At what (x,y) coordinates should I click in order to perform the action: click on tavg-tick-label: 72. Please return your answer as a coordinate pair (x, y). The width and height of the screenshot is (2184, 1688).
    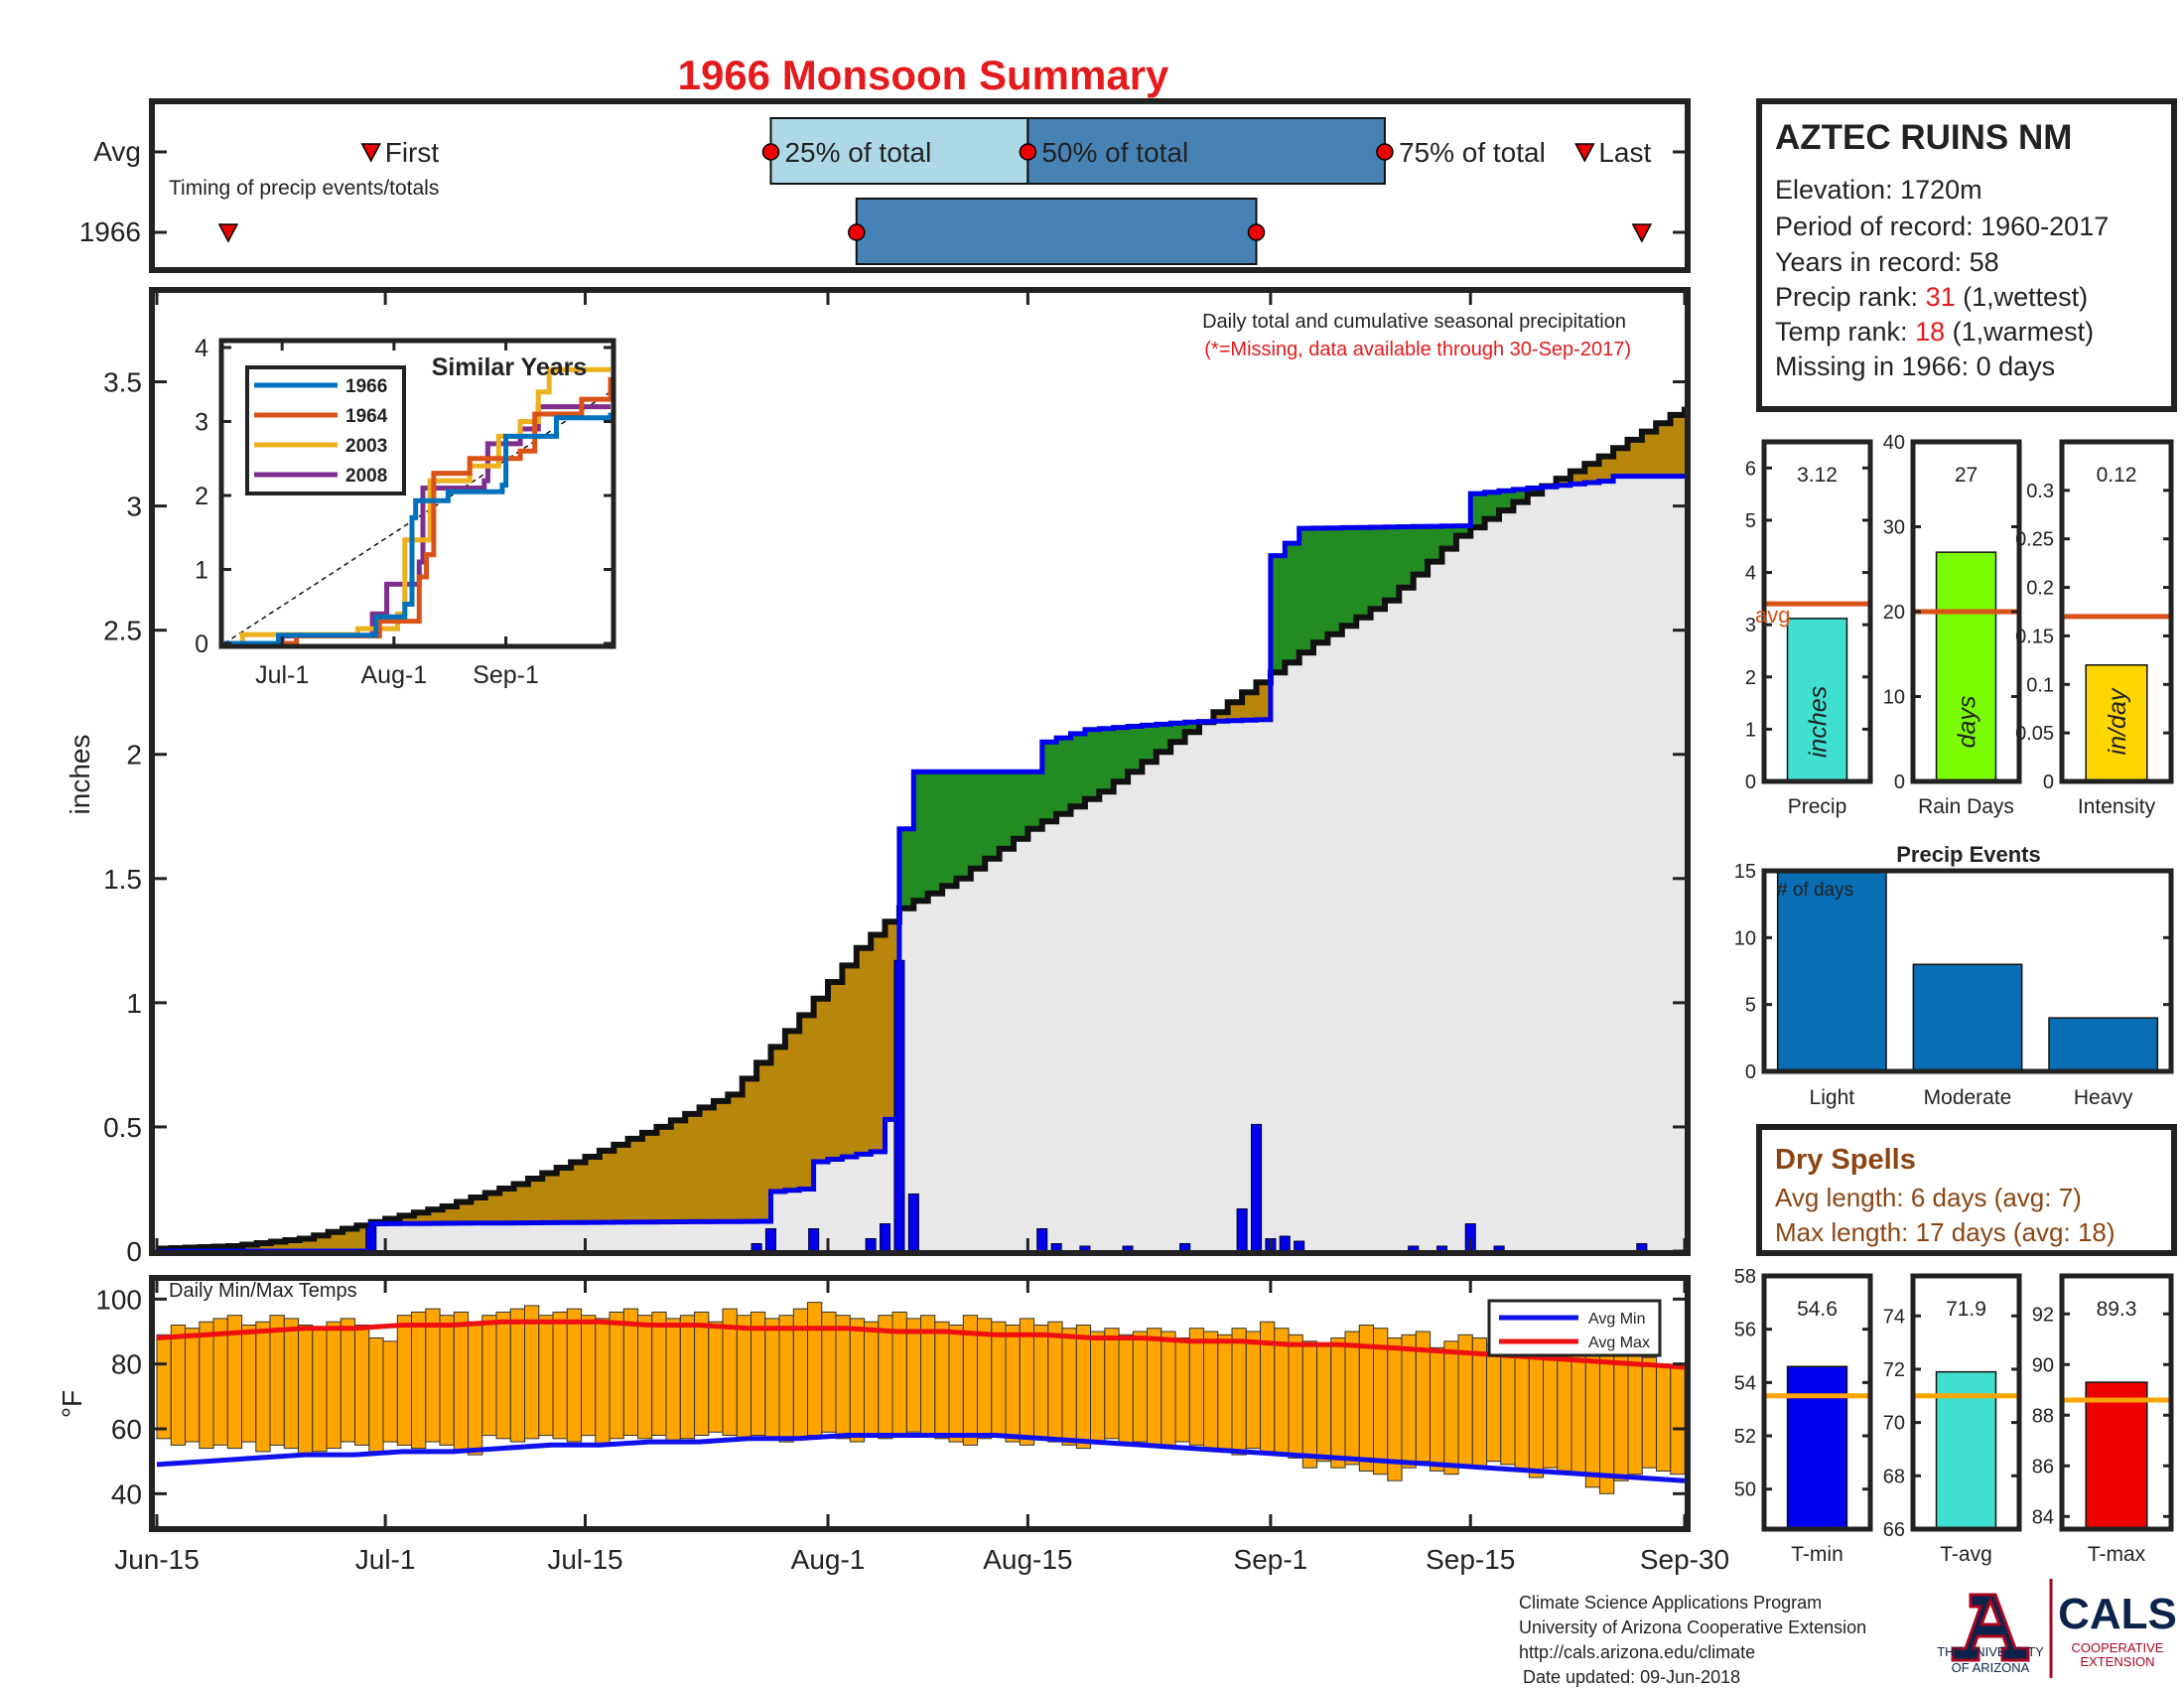
    Looking at the image, I should click on (1894, 1370).